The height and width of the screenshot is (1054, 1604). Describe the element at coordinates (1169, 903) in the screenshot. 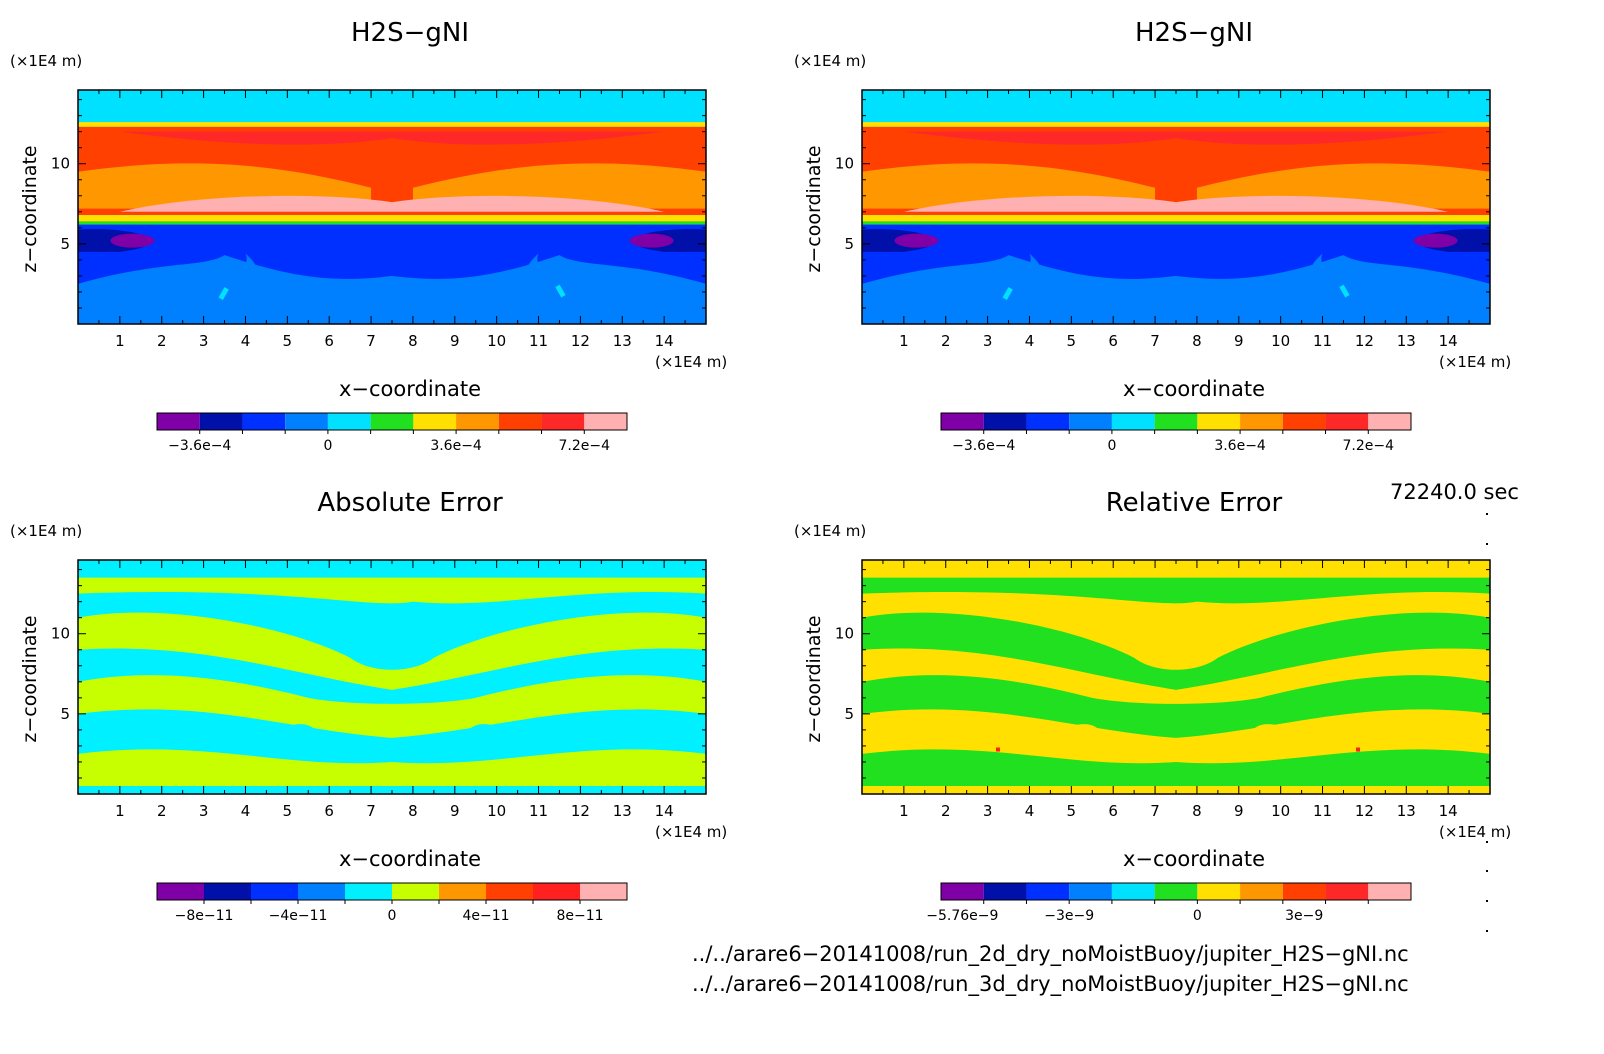

I see `colorbar: −5.76e−9 −3e−9 0 3e−9` at that location.